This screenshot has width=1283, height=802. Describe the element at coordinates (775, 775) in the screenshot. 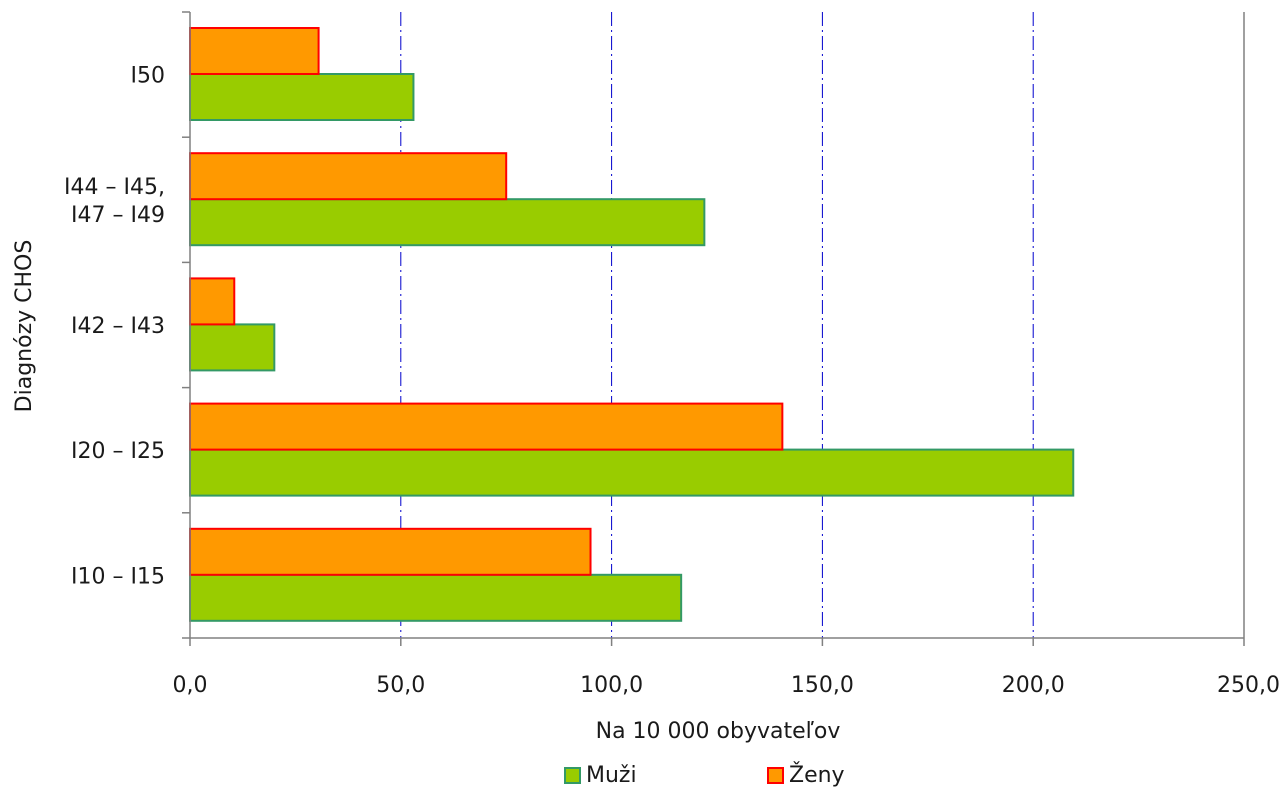

I see `legend-swatch-zeny` at that location.